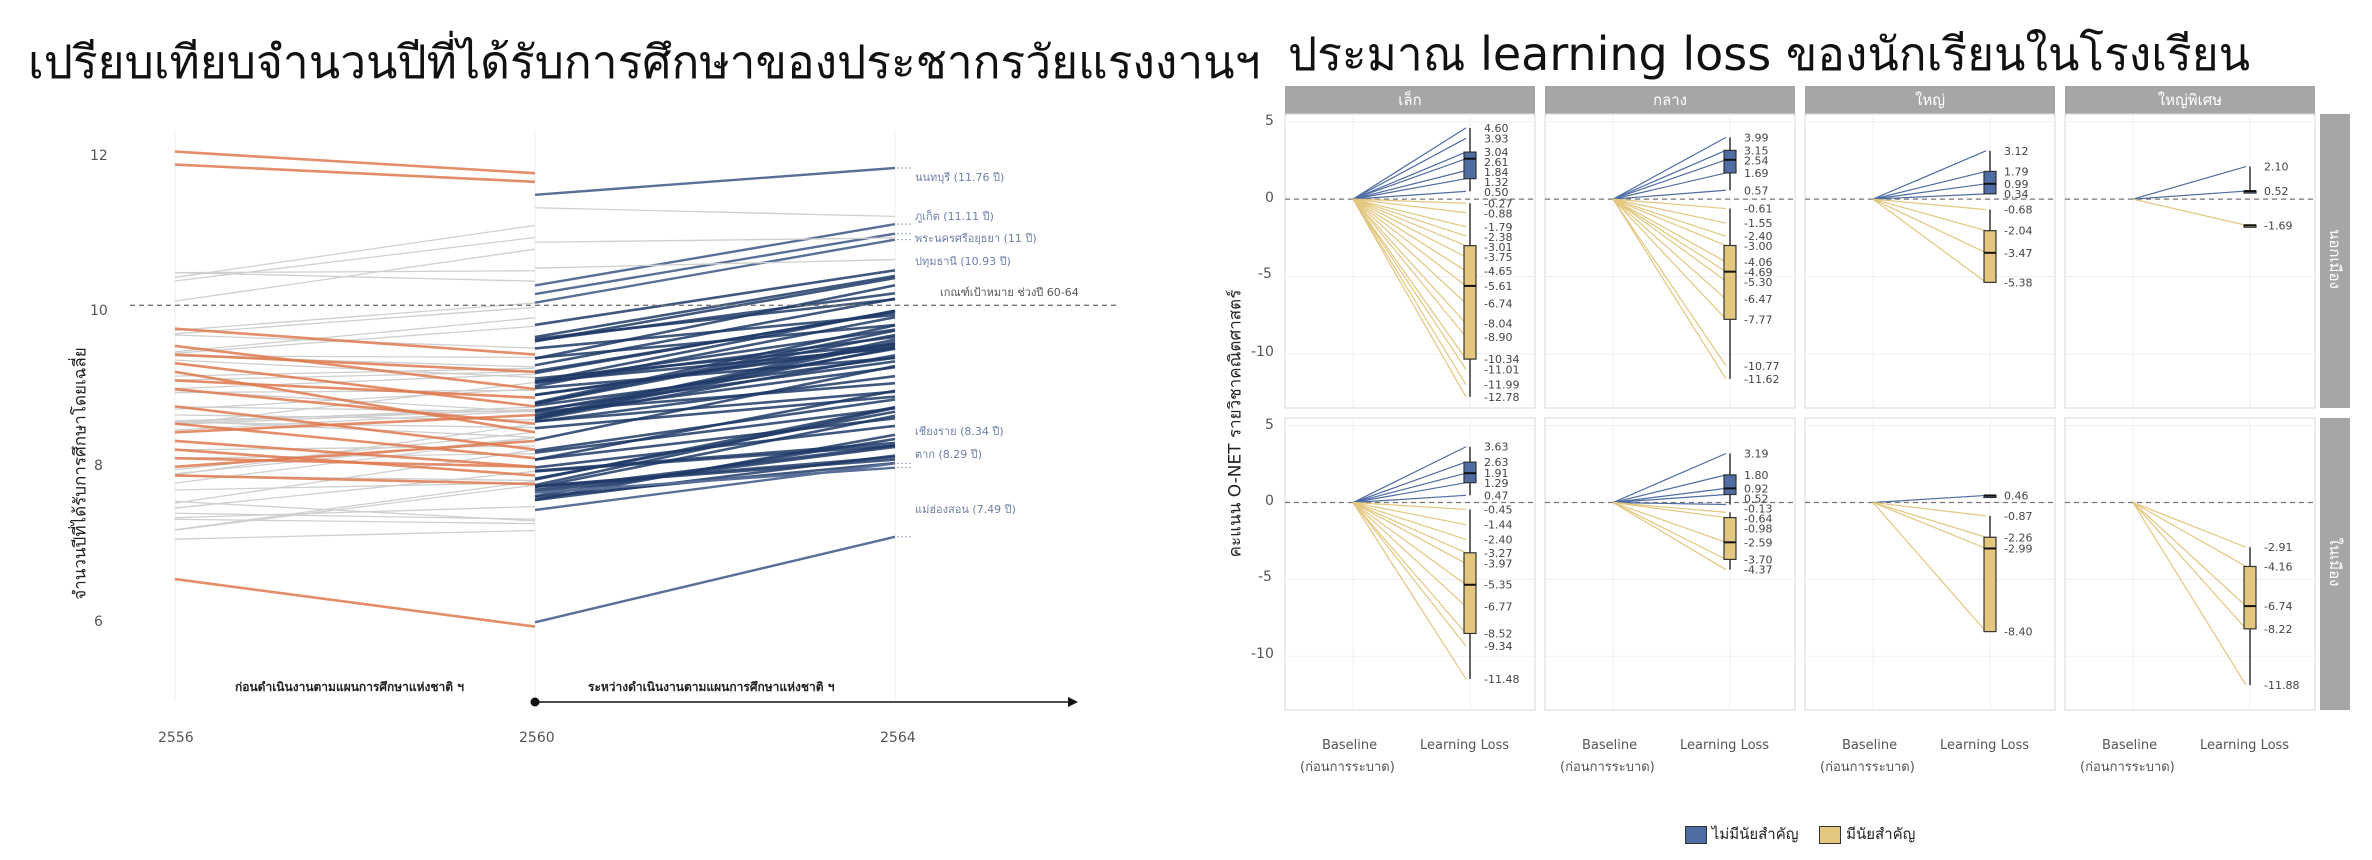 This screenshot has width=2372, height=860. What do you see at coordinates (1758, 246) in the screenshot?
I see `value-label: -3.00` at bounding box center [1758, 246].